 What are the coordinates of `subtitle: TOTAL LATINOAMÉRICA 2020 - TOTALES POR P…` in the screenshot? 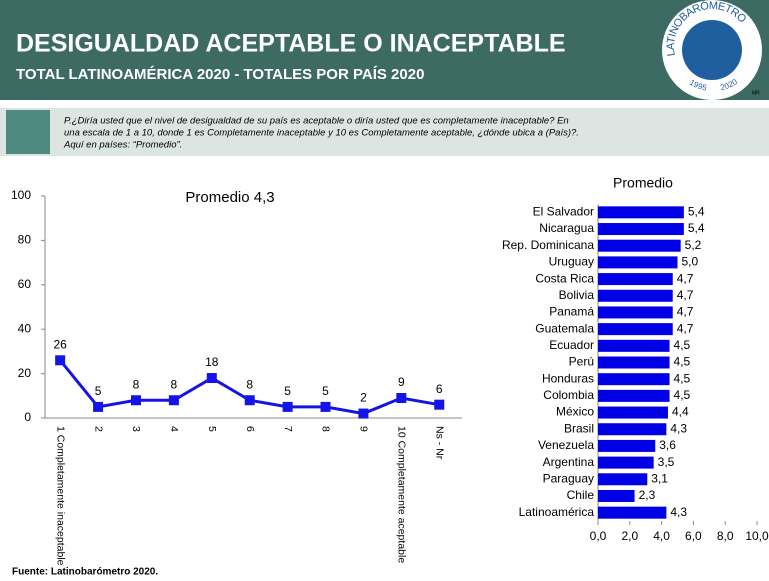 It's located at (220, 74).